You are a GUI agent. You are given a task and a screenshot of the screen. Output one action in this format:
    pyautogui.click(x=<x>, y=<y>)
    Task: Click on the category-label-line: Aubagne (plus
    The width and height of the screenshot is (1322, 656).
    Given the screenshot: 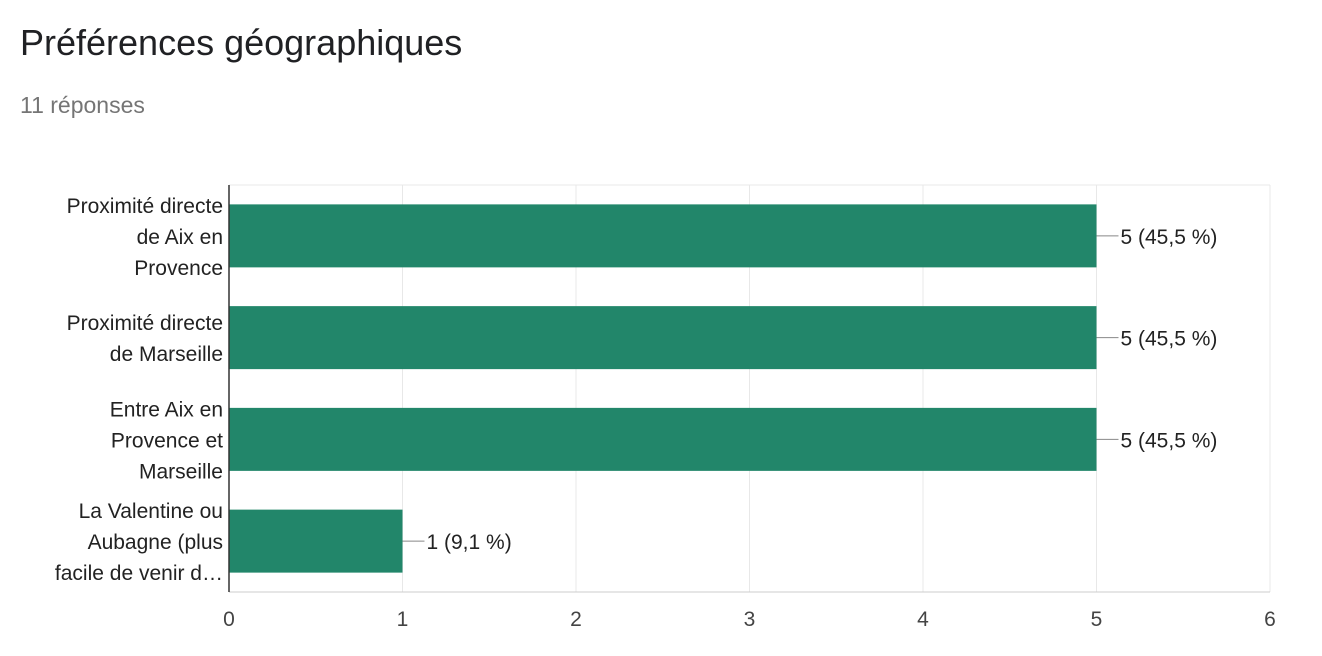 What is the action you would take?
    pyautogui.click(x=155, y=542)
    